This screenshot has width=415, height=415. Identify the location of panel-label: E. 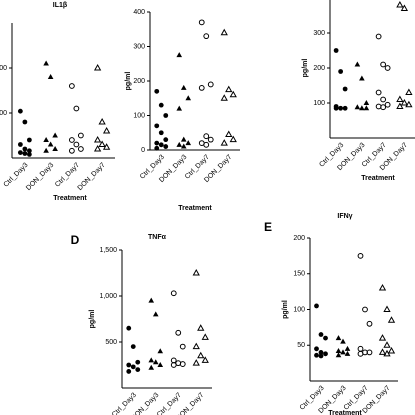
(268, 227).